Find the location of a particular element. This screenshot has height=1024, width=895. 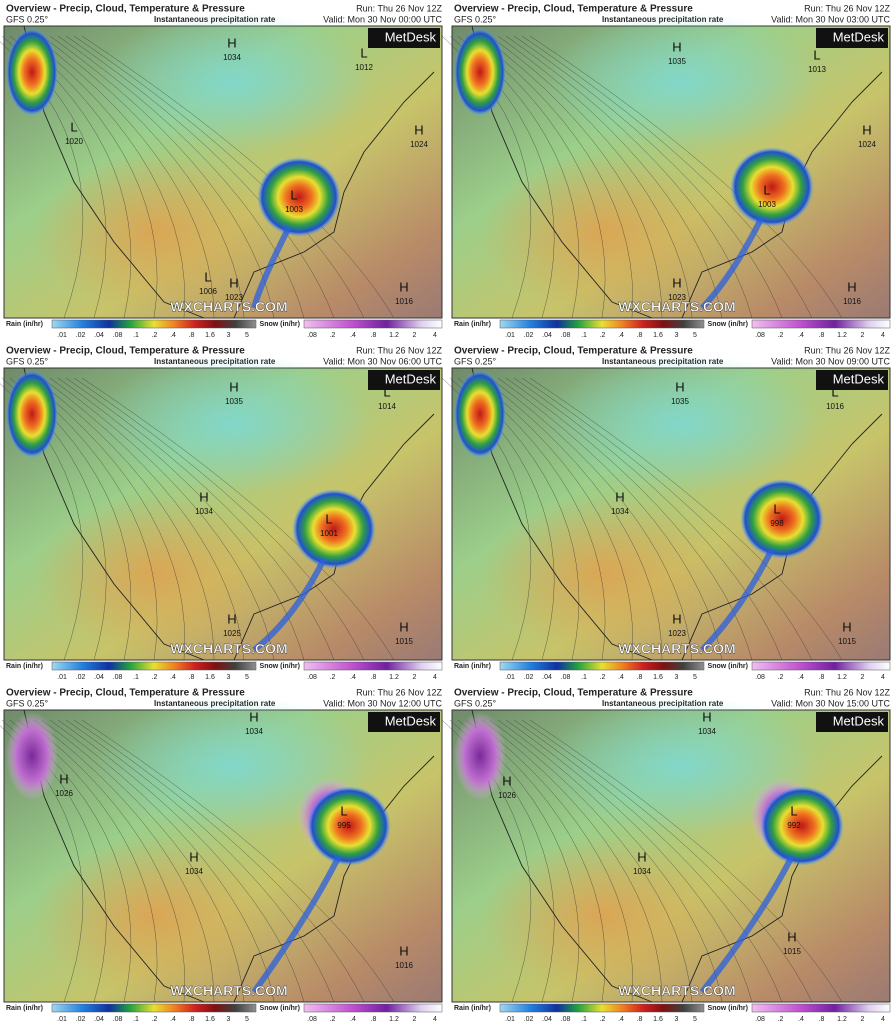

precip-front is located at coordinates (296, 924).